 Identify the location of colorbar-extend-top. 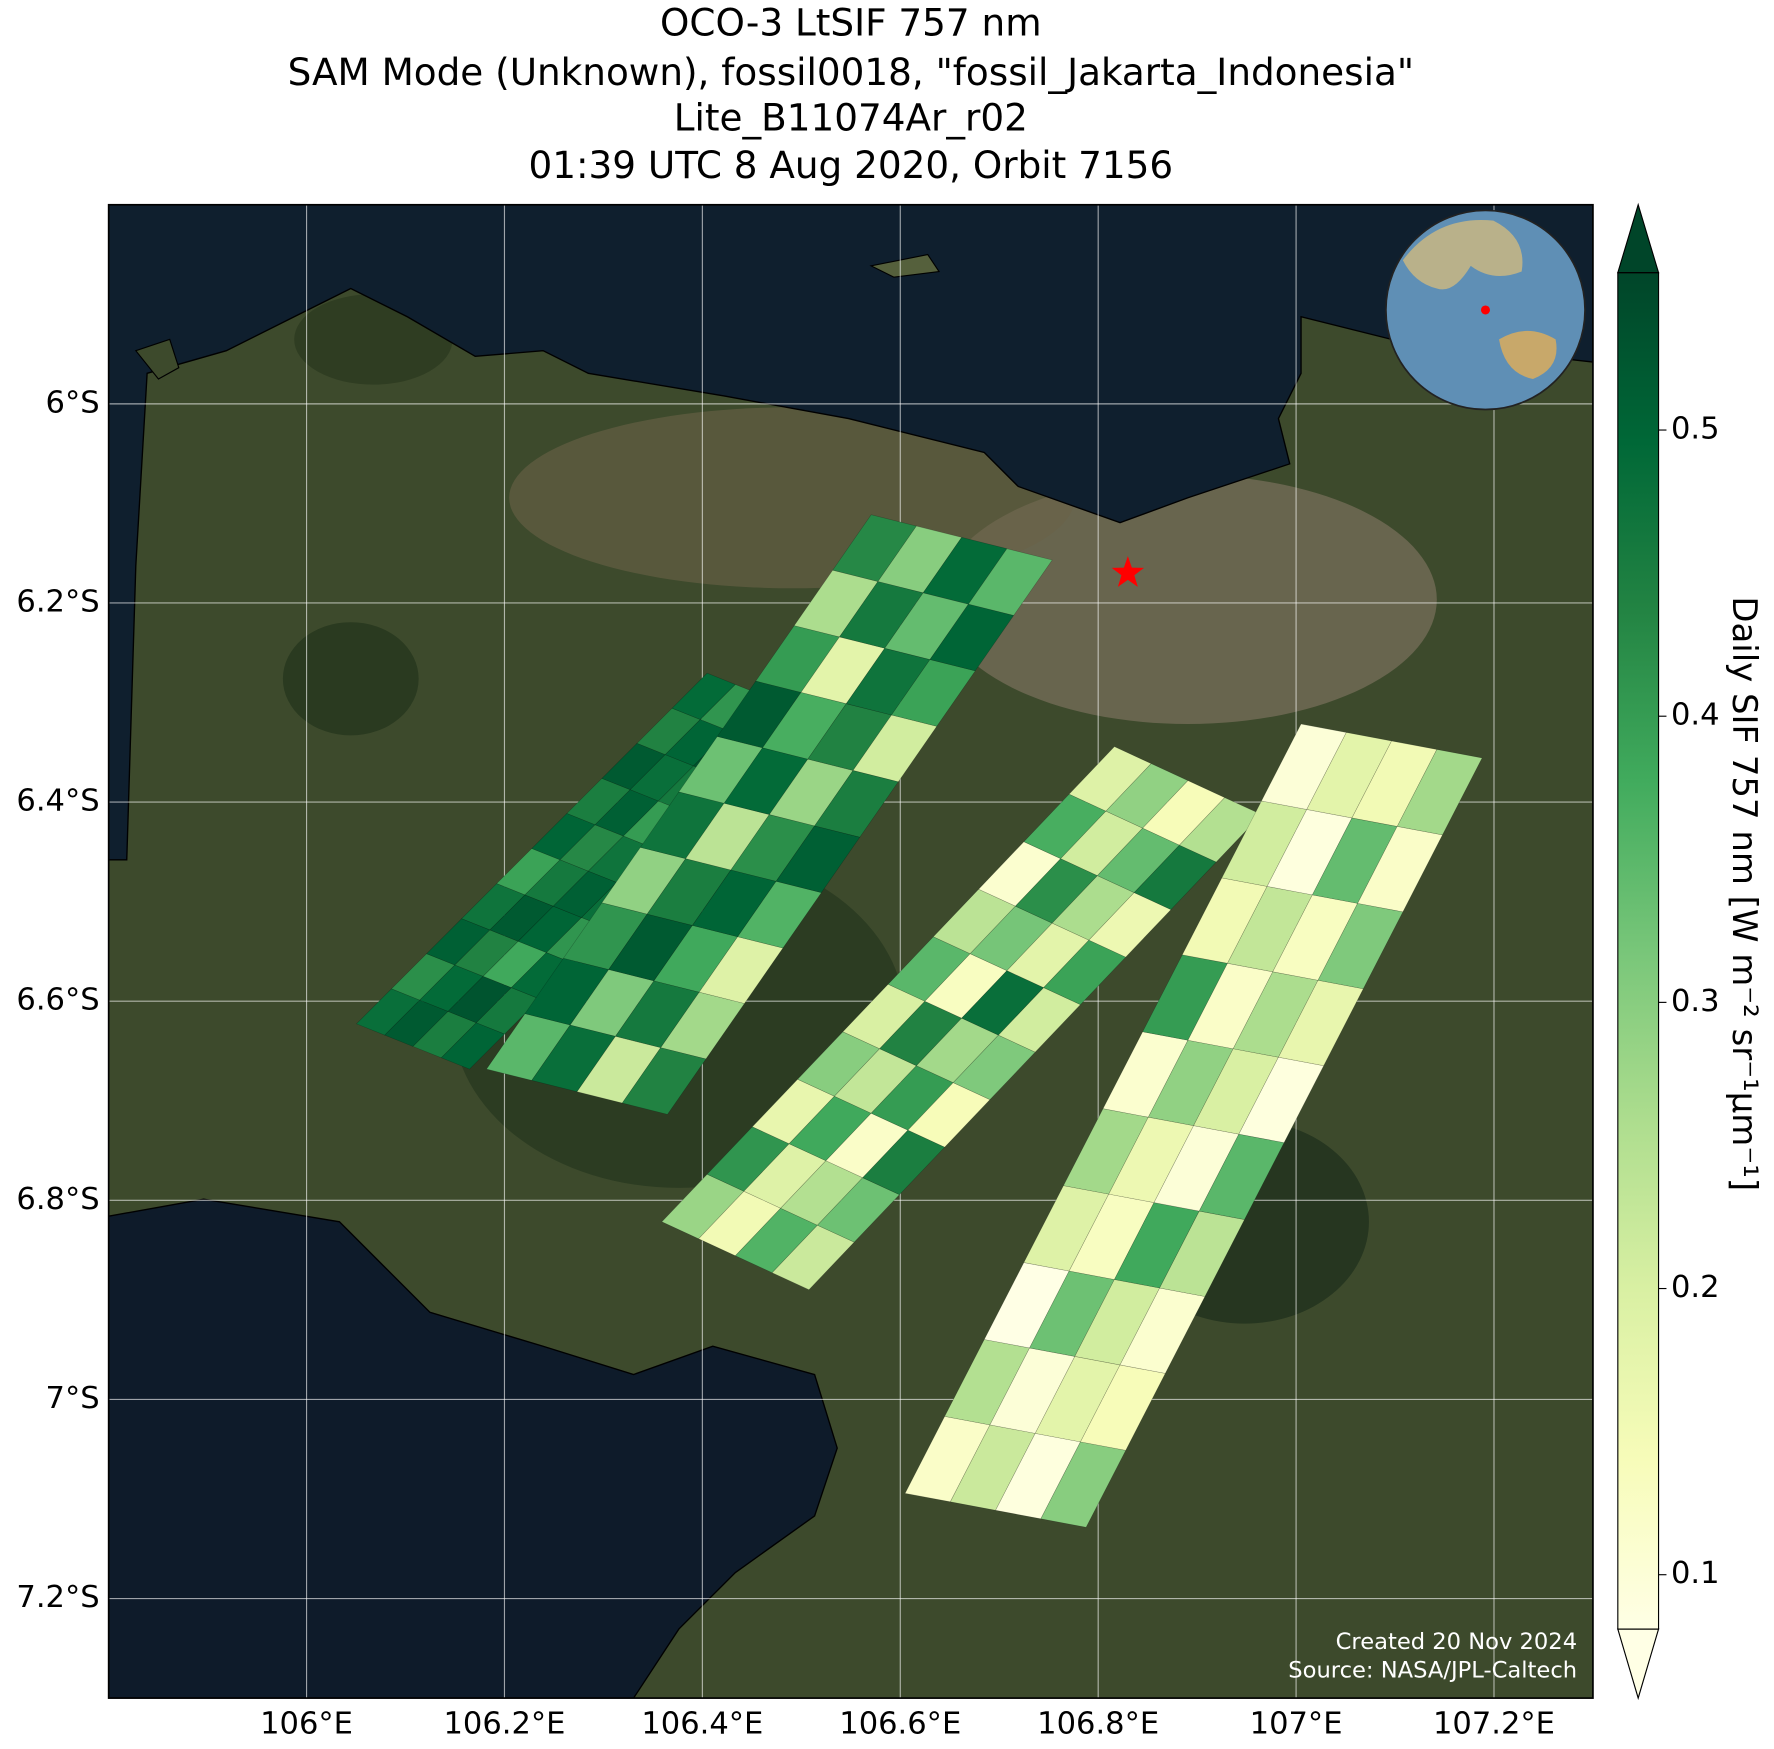
(1638, 238).